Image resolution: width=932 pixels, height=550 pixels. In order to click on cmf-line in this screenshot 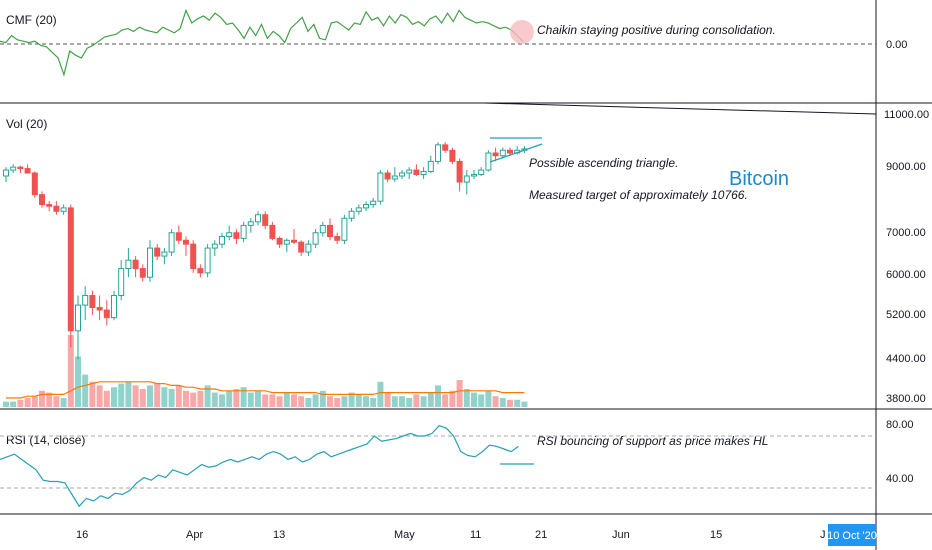, I will do `click(262, 42)`.